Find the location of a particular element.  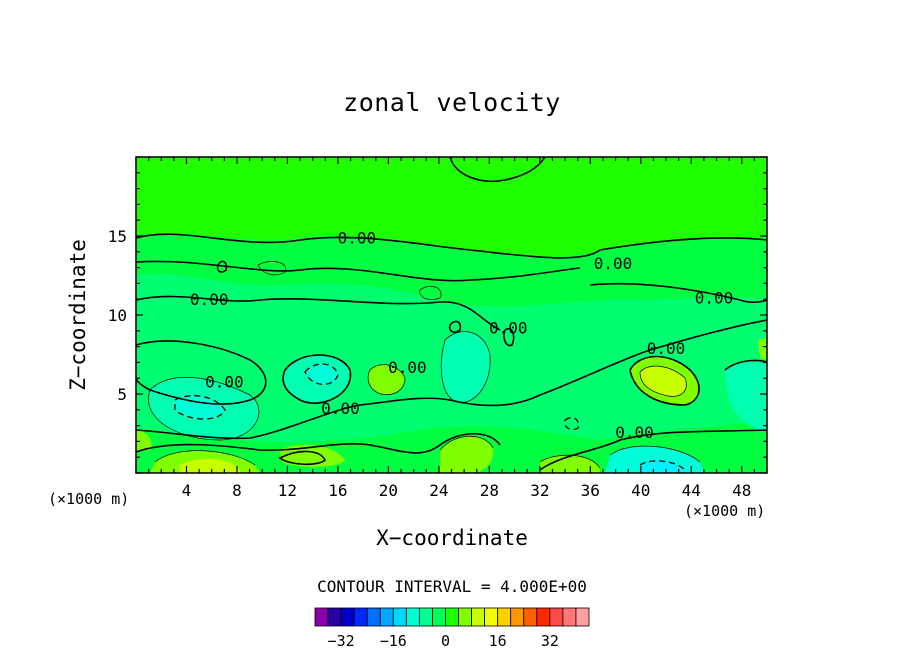

x-axis-label: X−coordinate is located at coordinates (452, 538).